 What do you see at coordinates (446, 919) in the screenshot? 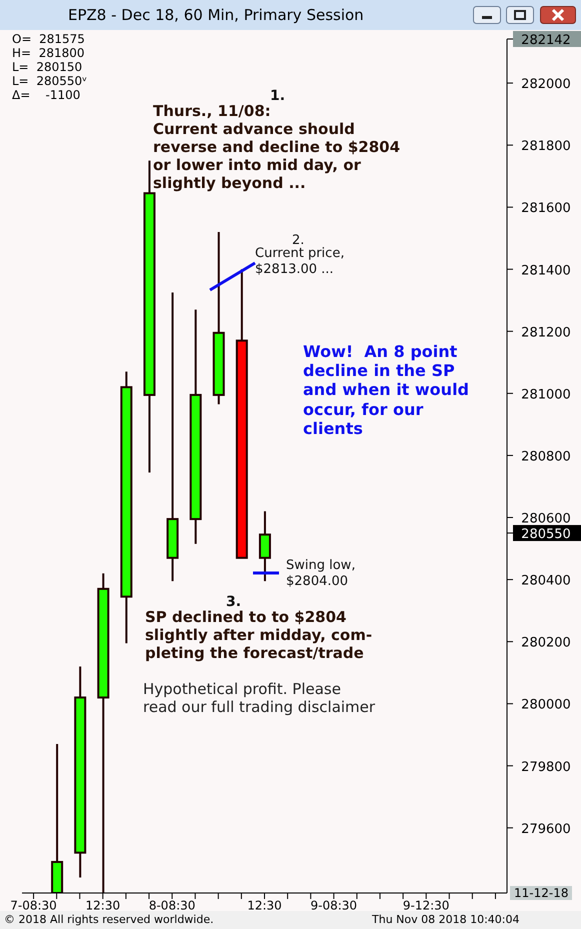
I see `text: Thu Nov 08 2018 10:40:04` at bounding box center [446, 919].